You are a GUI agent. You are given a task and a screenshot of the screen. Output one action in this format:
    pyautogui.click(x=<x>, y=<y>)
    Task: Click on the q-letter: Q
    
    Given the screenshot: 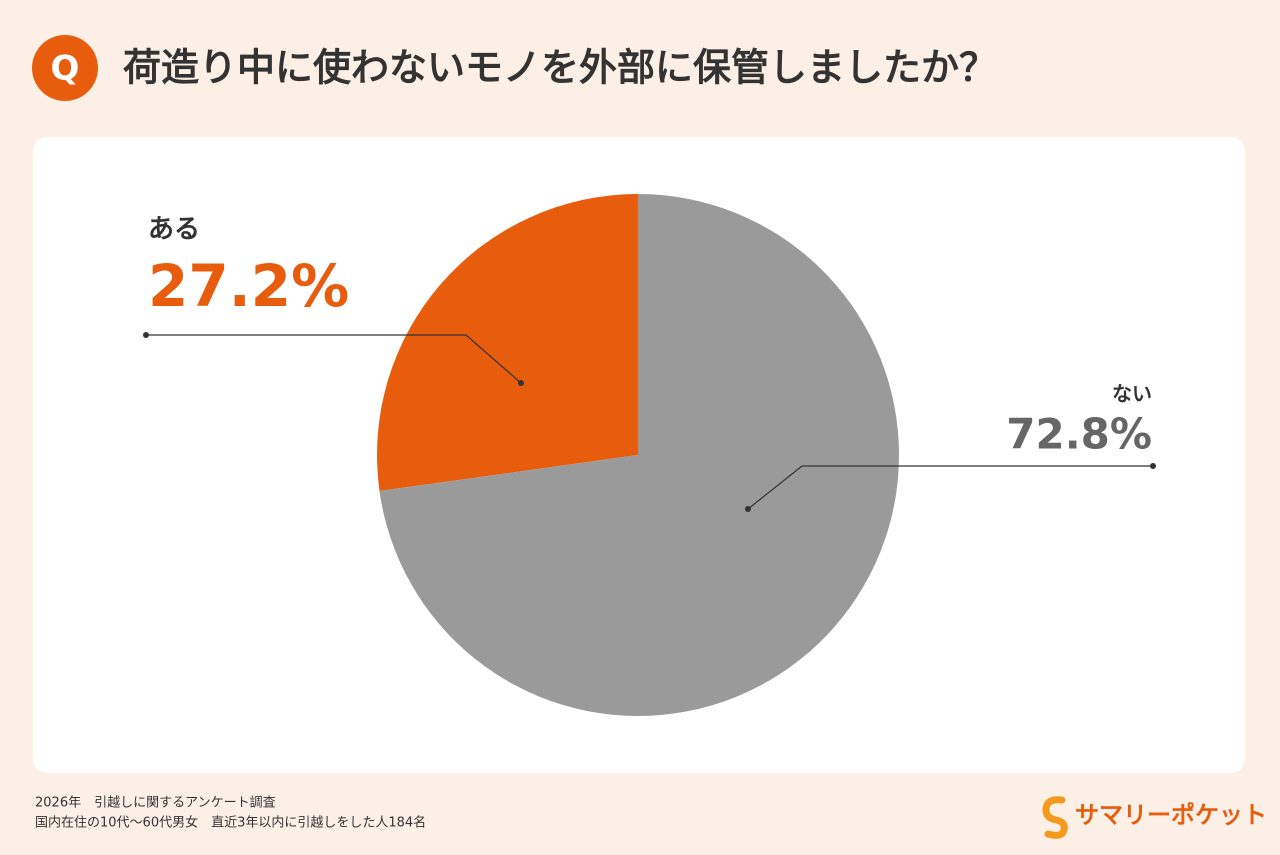 What is the action you would take?
    pyautogui.click(x=65, y=69)
    